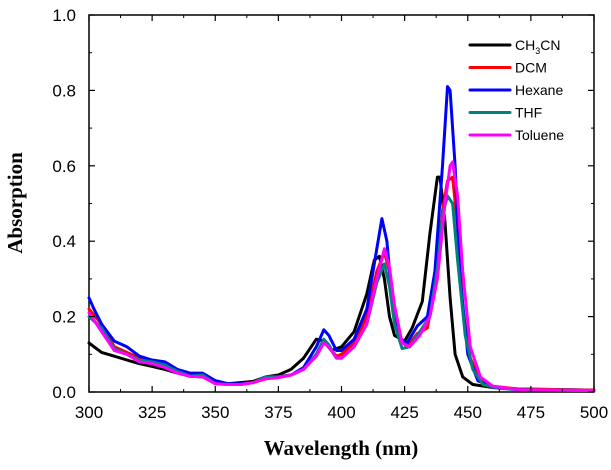  I want to click on x-tick-label: 425, so click(404, 412).